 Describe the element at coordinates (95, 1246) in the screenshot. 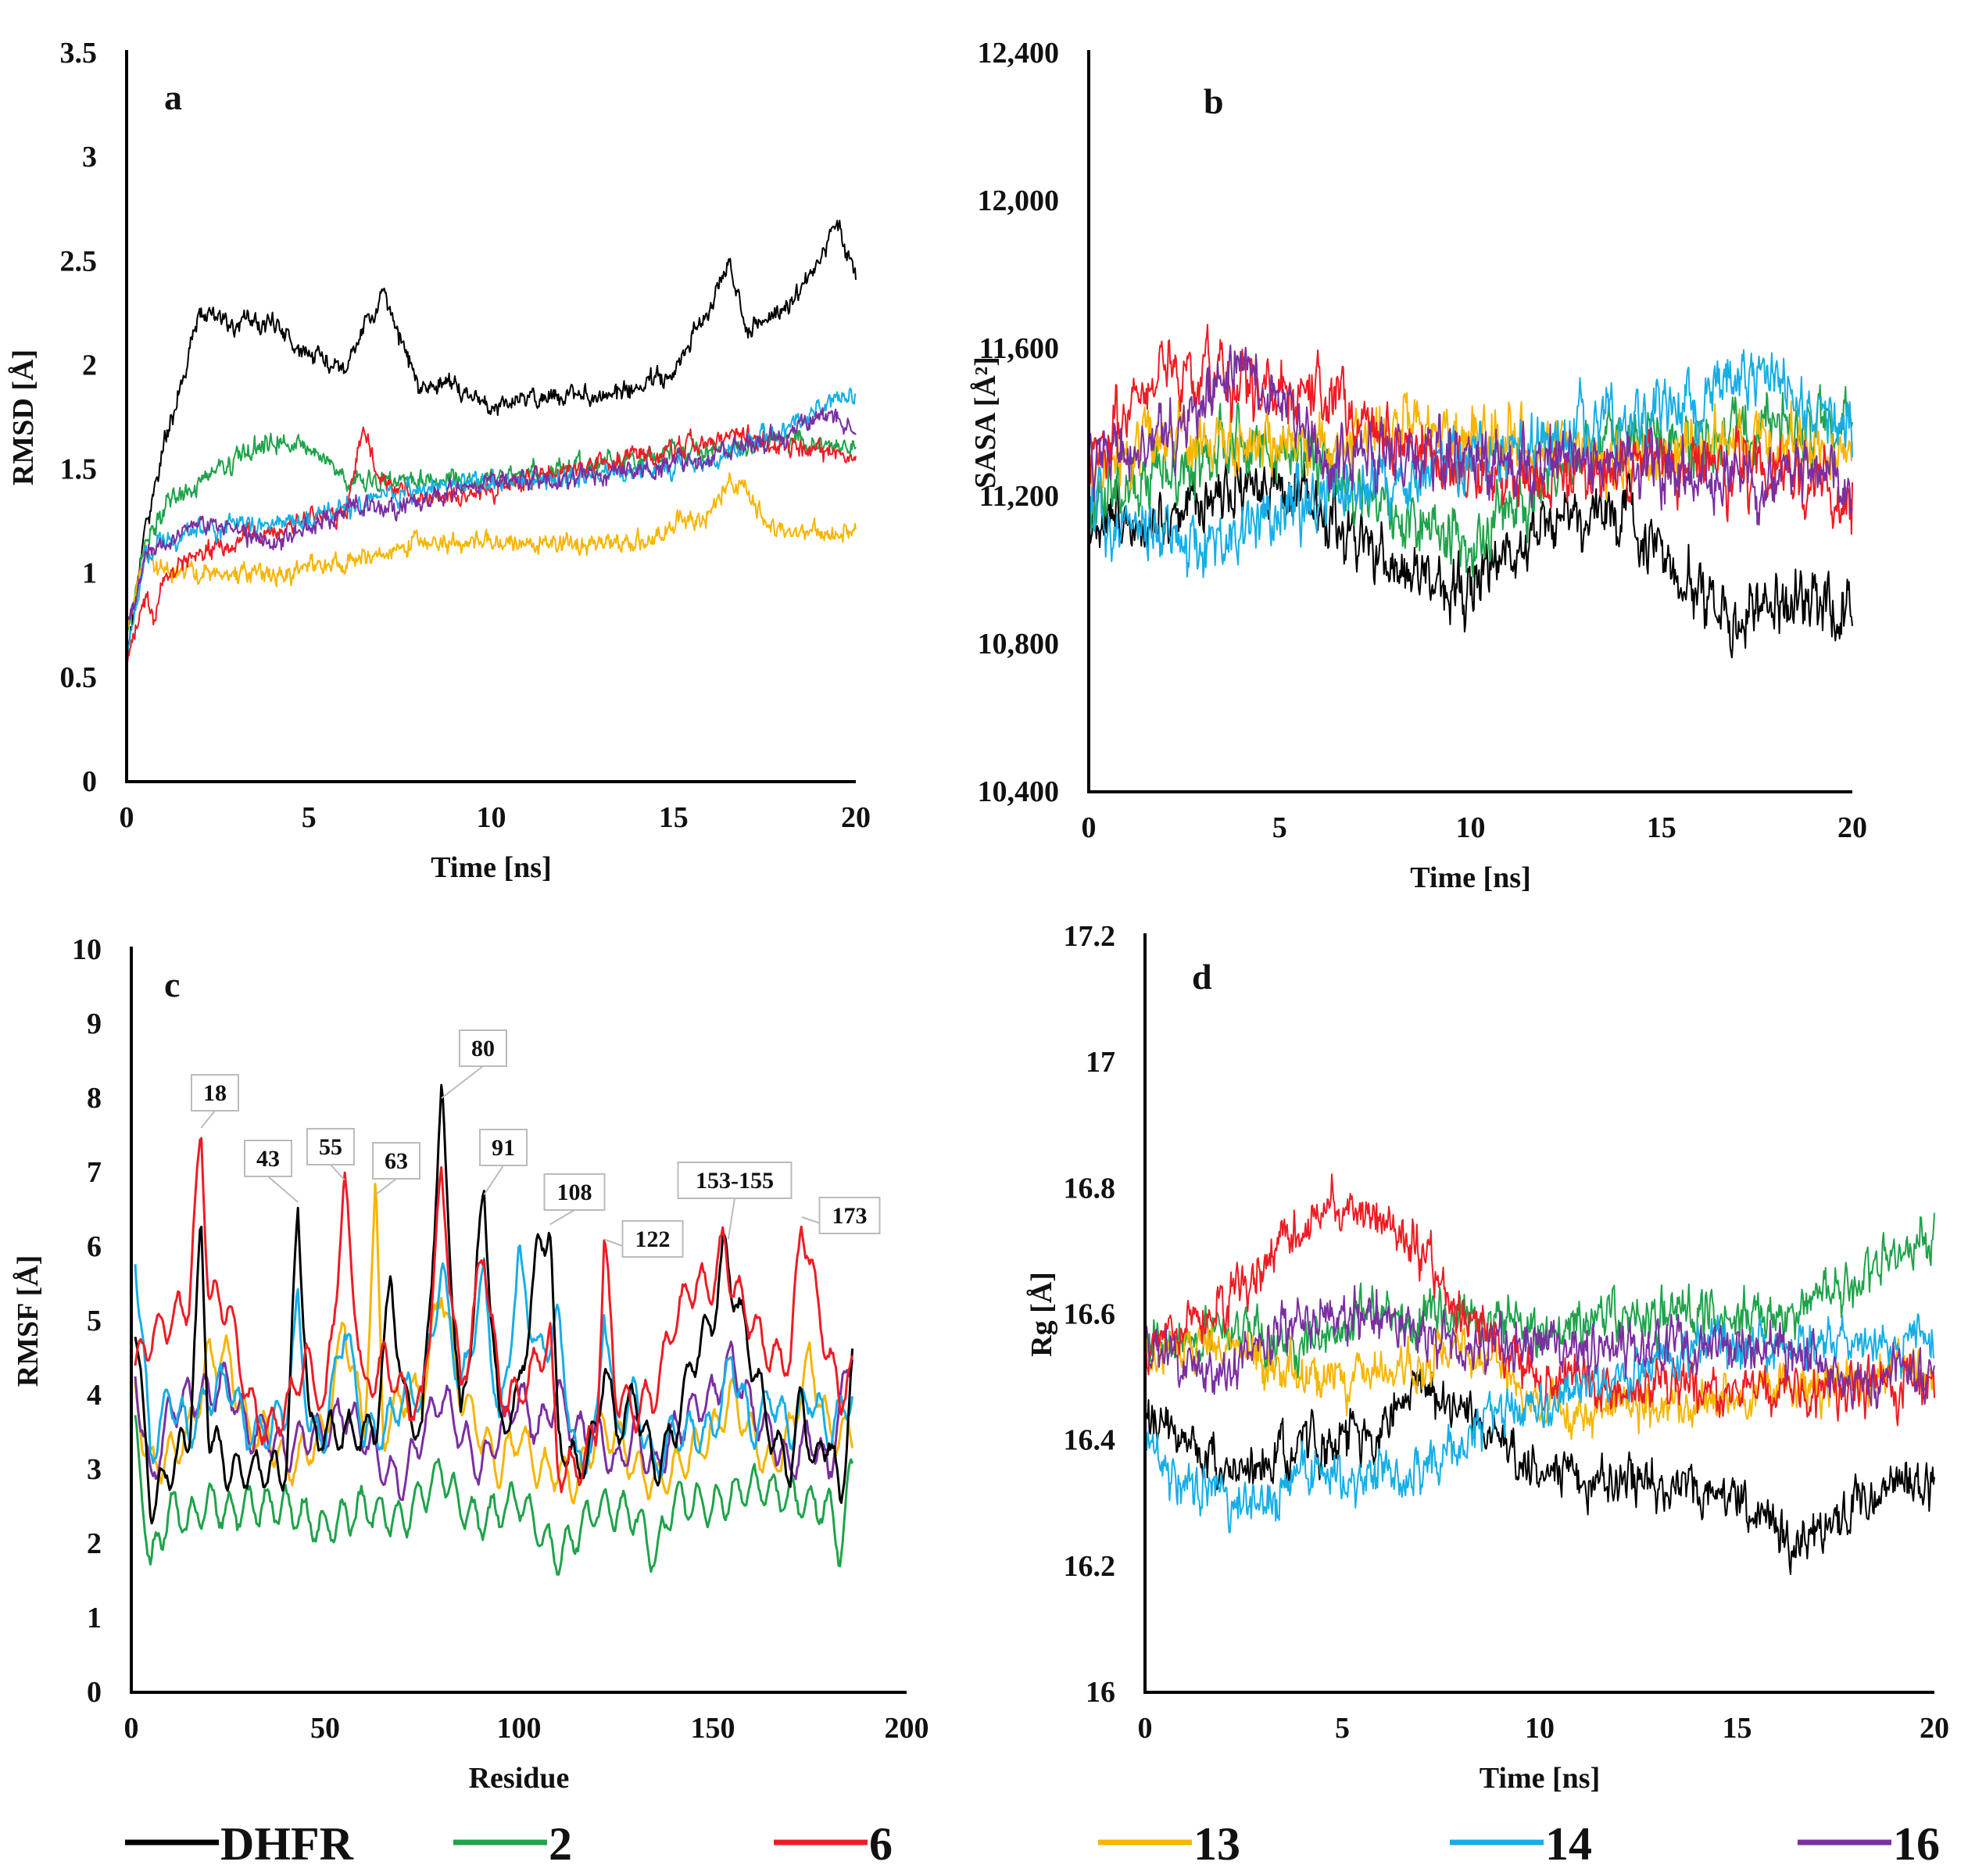

I see `y-tick-label: 6` at that location.